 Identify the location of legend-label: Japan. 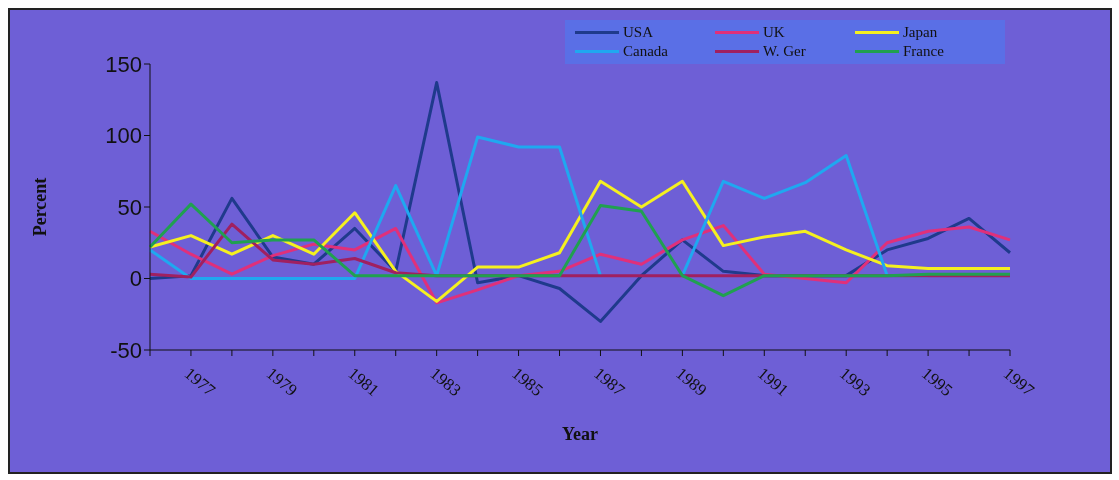
(920, 32).